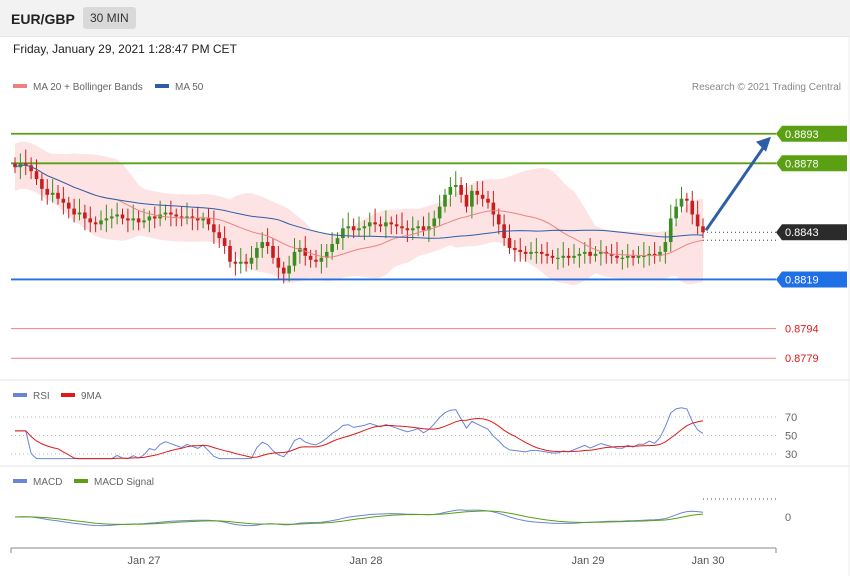  I want to click on timeframe-button: 30 MIN, so click(109, 18).